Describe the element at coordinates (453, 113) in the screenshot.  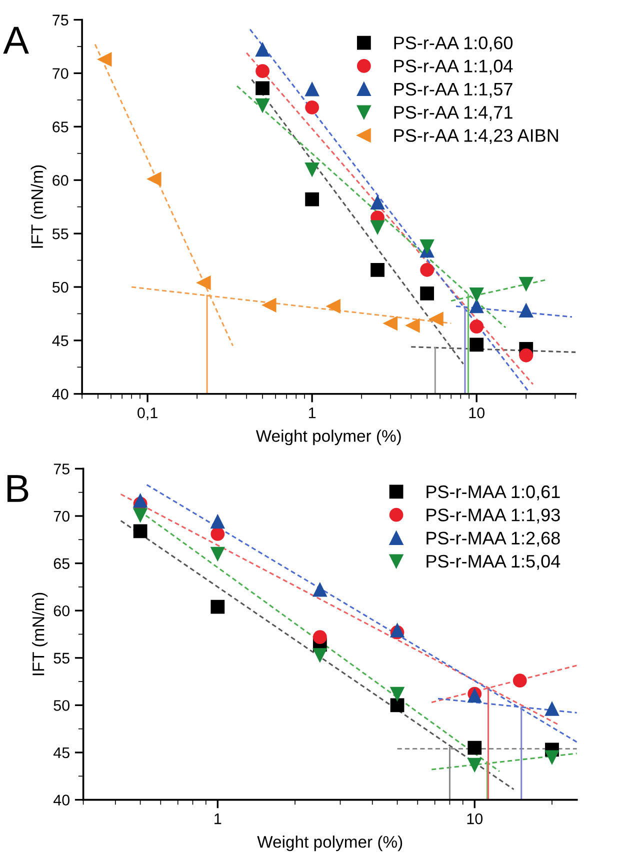
I see `legend-label: PS-r-AA 1:4,71` at that location.